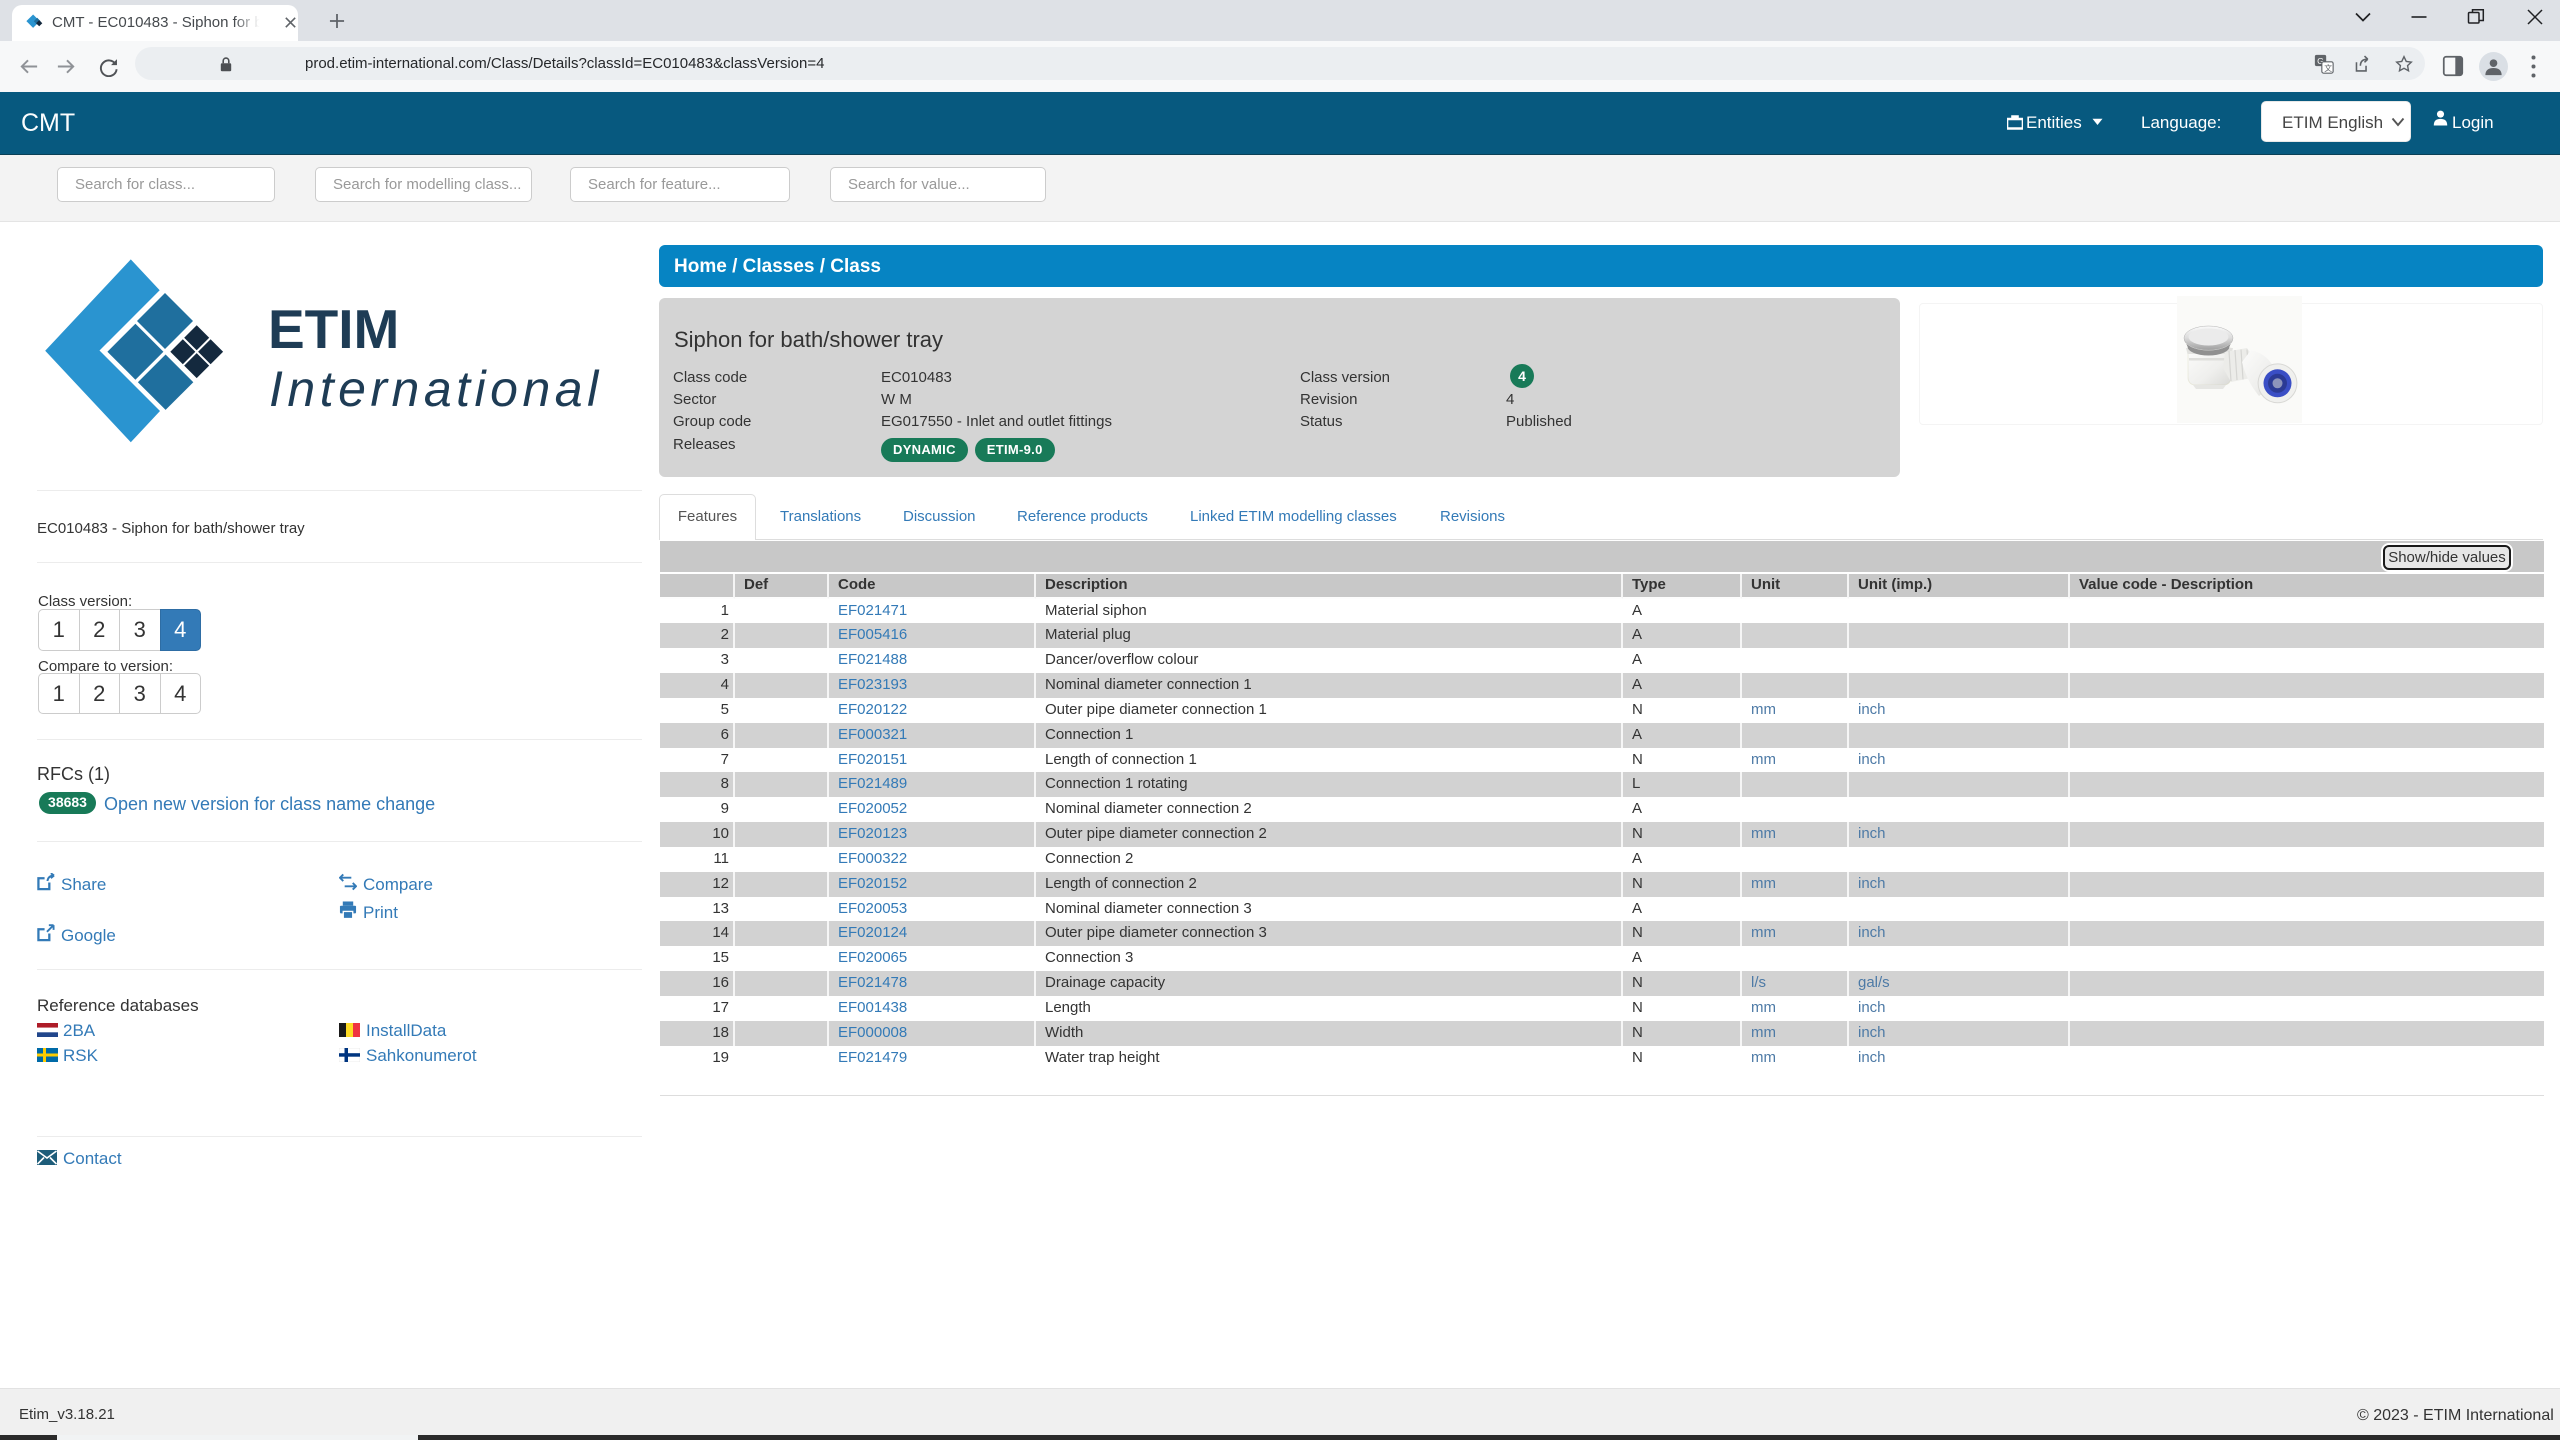  What do you see at coordinates (2328, 68) in the screenshot?
I see `svg-text: 文` at bounding box center [2328, 68].